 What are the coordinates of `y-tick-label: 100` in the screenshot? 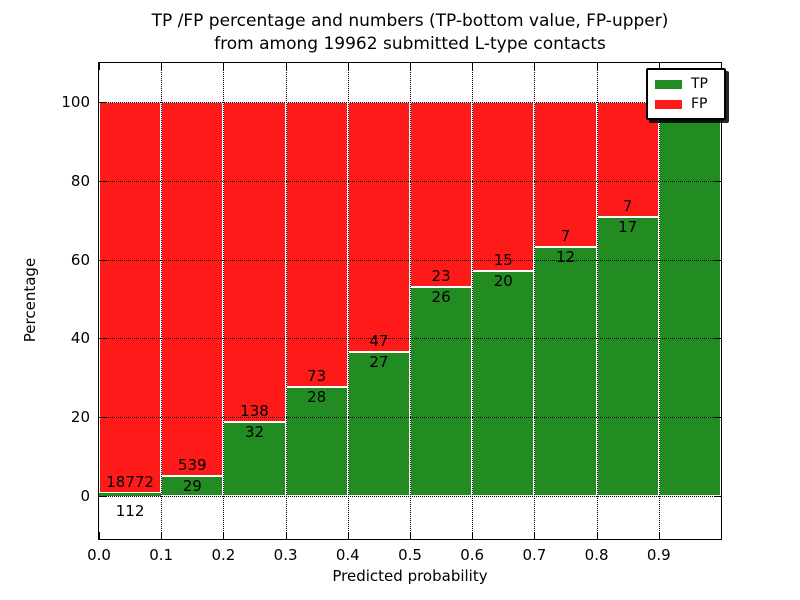 It's located at (75, 102).